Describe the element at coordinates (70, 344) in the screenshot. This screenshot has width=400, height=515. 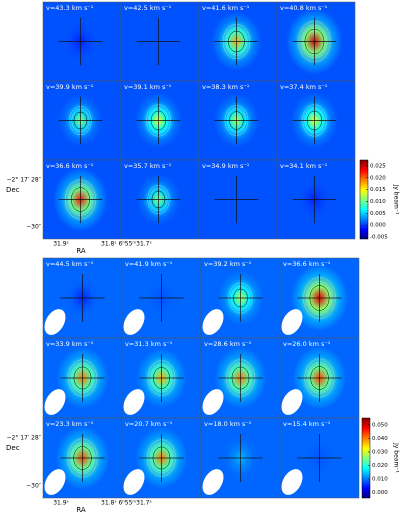
I see `velocity-label: v=33.9 km s⁻¹` at that location.